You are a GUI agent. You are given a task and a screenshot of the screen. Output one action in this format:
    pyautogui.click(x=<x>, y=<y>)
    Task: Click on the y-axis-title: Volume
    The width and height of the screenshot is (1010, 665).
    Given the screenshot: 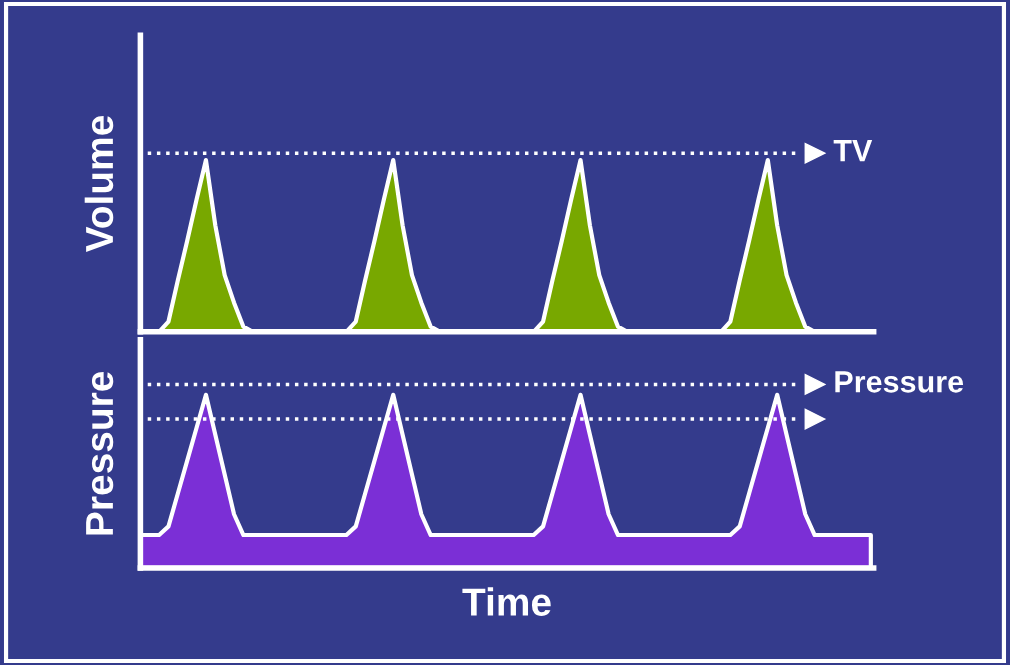 What is the action you would take?
    pyautogui.click(x=99, y=184)
    